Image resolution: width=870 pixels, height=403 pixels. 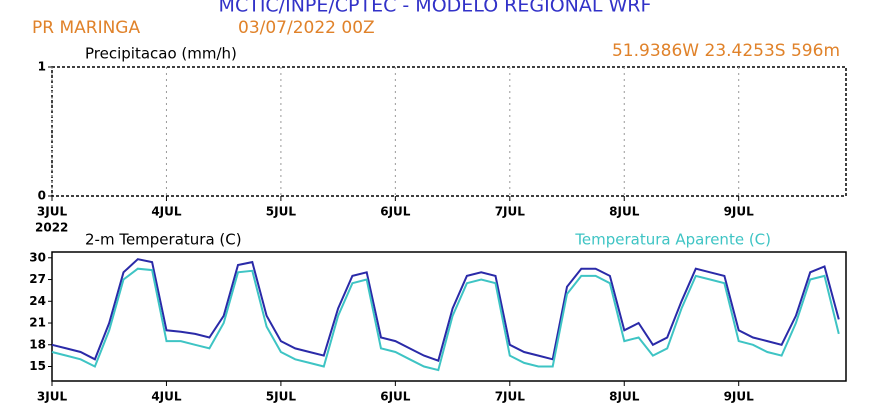 I want to click on y-tick-label: 18, so click(x=37, y=344).